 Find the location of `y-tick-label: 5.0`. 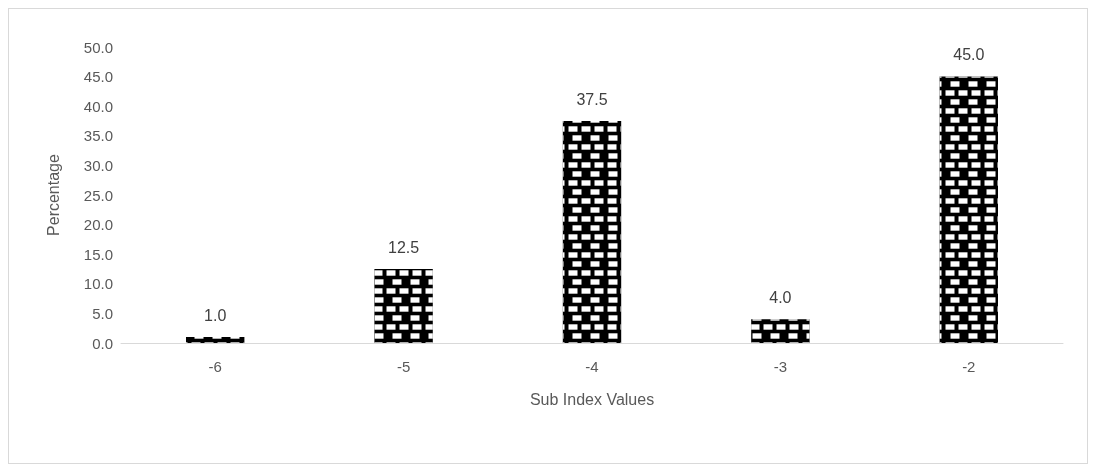

y-tick-label: 5.0 is located at coordinates (102, 313).